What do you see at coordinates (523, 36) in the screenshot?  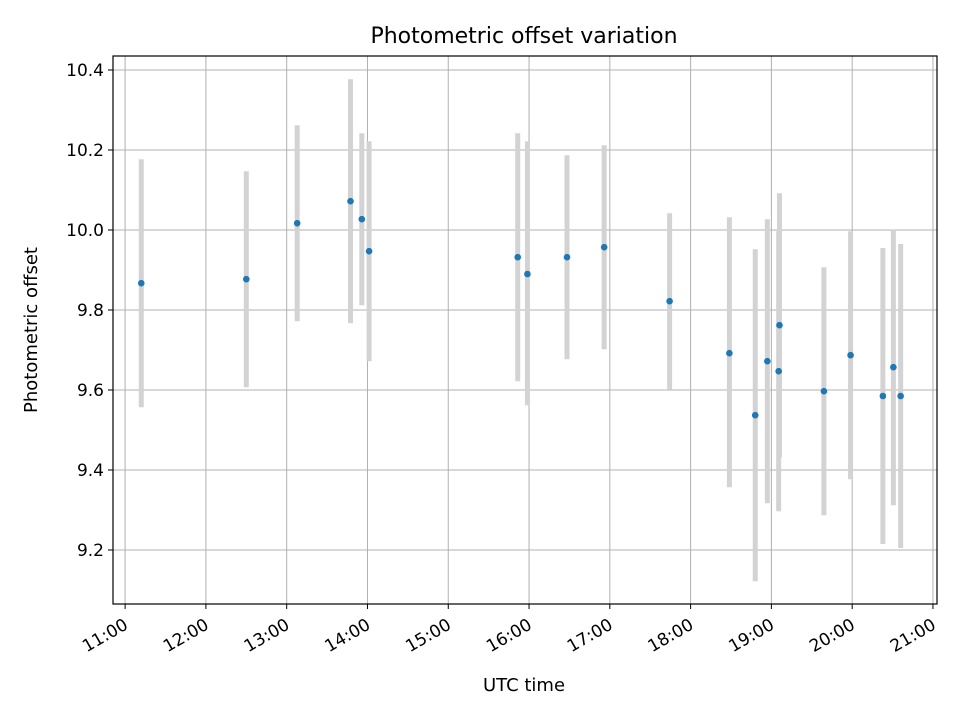 I see `chart-title: Photometric offset variation` at bounding box center [523, 36].